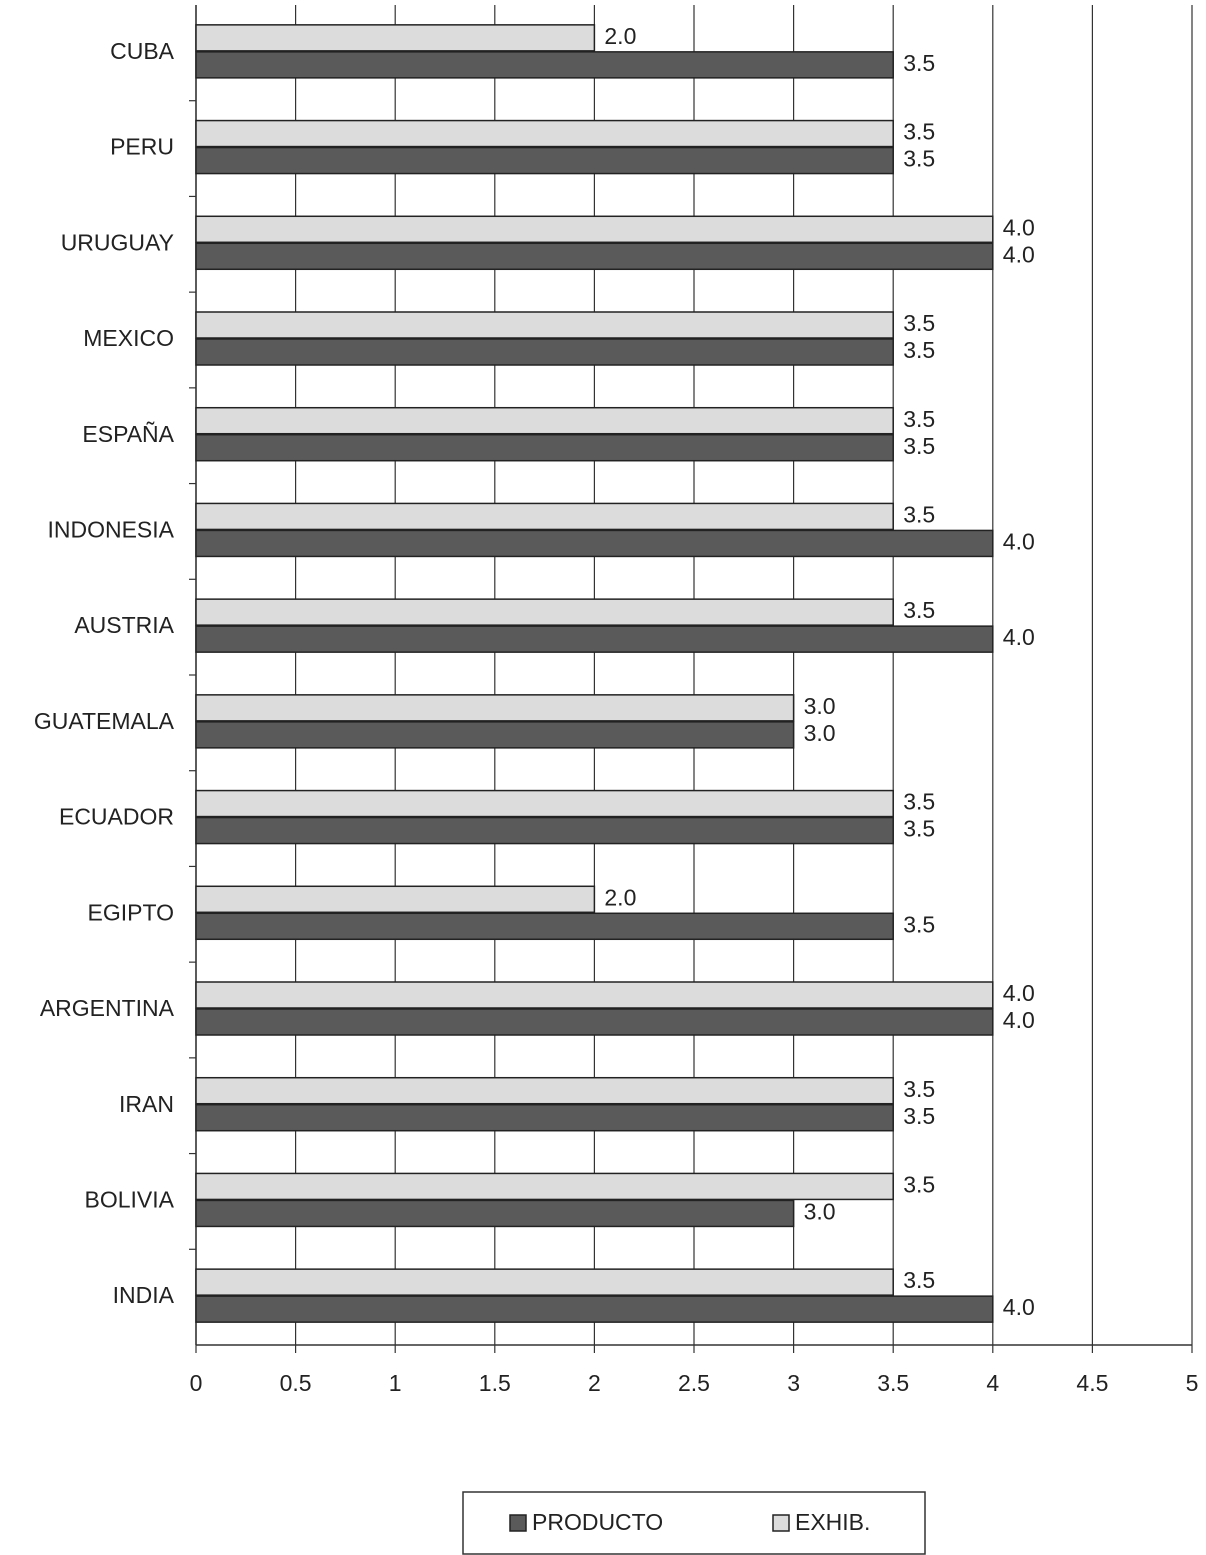 This screenshot has width=1206, height=1555. What do you see at coordinates (110, 530) in the screenshot?
I see `y-tick-label: INDONESIA` at bounding box center [110, 530].